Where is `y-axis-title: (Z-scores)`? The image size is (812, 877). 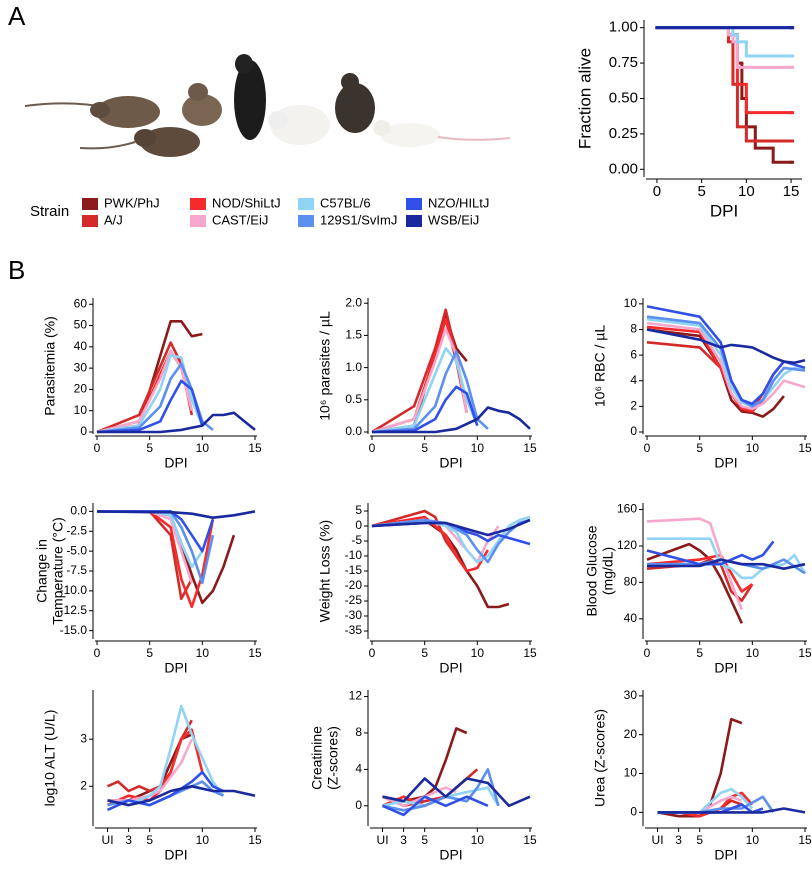 y-axis-title: (Z-scores) is located at coordinates (333, 758).